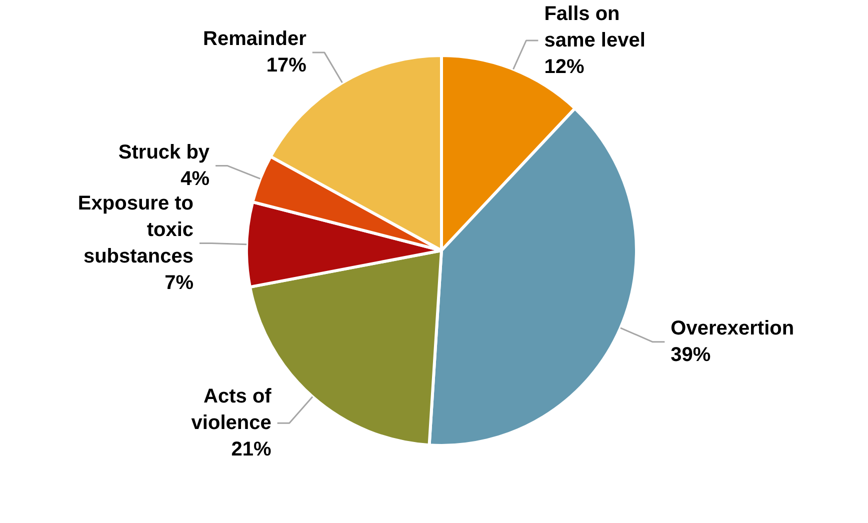  What do you see at coordinates (164, 153) in the screenshot?
I see `slice-label: Struck by` at bounding box center [164, 153].